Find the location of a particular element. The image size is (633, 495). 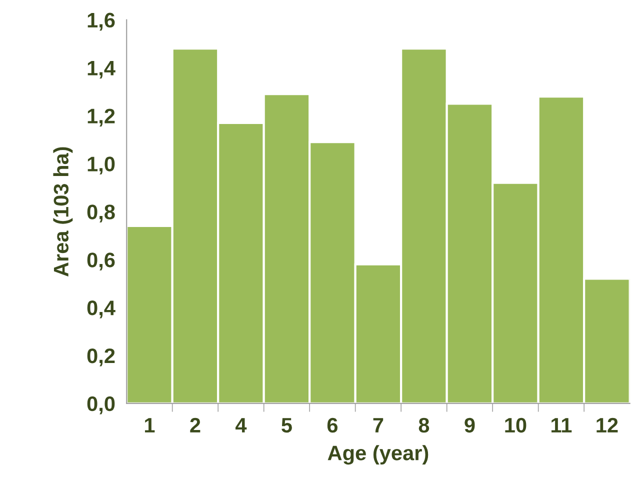

y-tick-label: 1,0 is located at coordinates (101, 165).